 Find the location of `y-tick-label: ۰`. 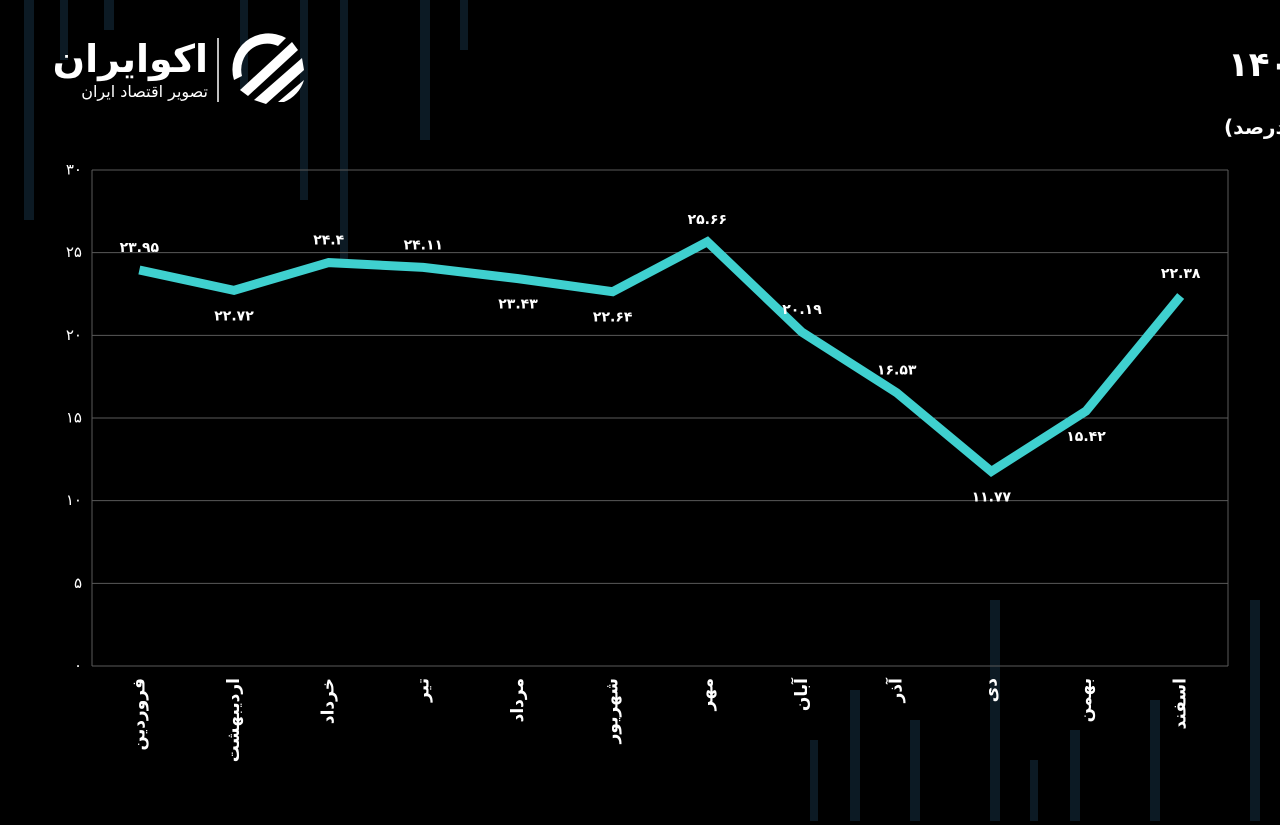

y-tick-label: ۰ is located at coordinates (78, 666).